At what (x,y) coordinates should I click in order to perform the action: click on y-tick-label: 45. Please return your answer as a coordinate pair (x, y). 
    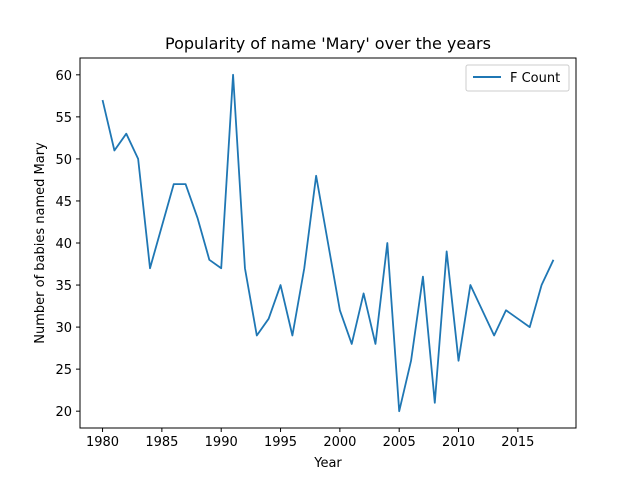
    Looking at the image, I should click on (63, 202).